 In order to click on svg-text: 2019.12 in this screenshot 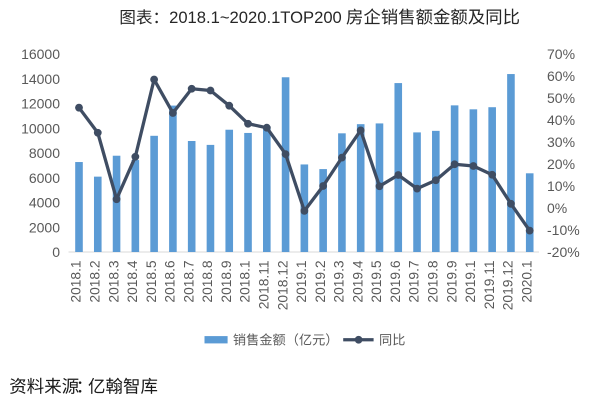, I will do `click(508, 285)`.